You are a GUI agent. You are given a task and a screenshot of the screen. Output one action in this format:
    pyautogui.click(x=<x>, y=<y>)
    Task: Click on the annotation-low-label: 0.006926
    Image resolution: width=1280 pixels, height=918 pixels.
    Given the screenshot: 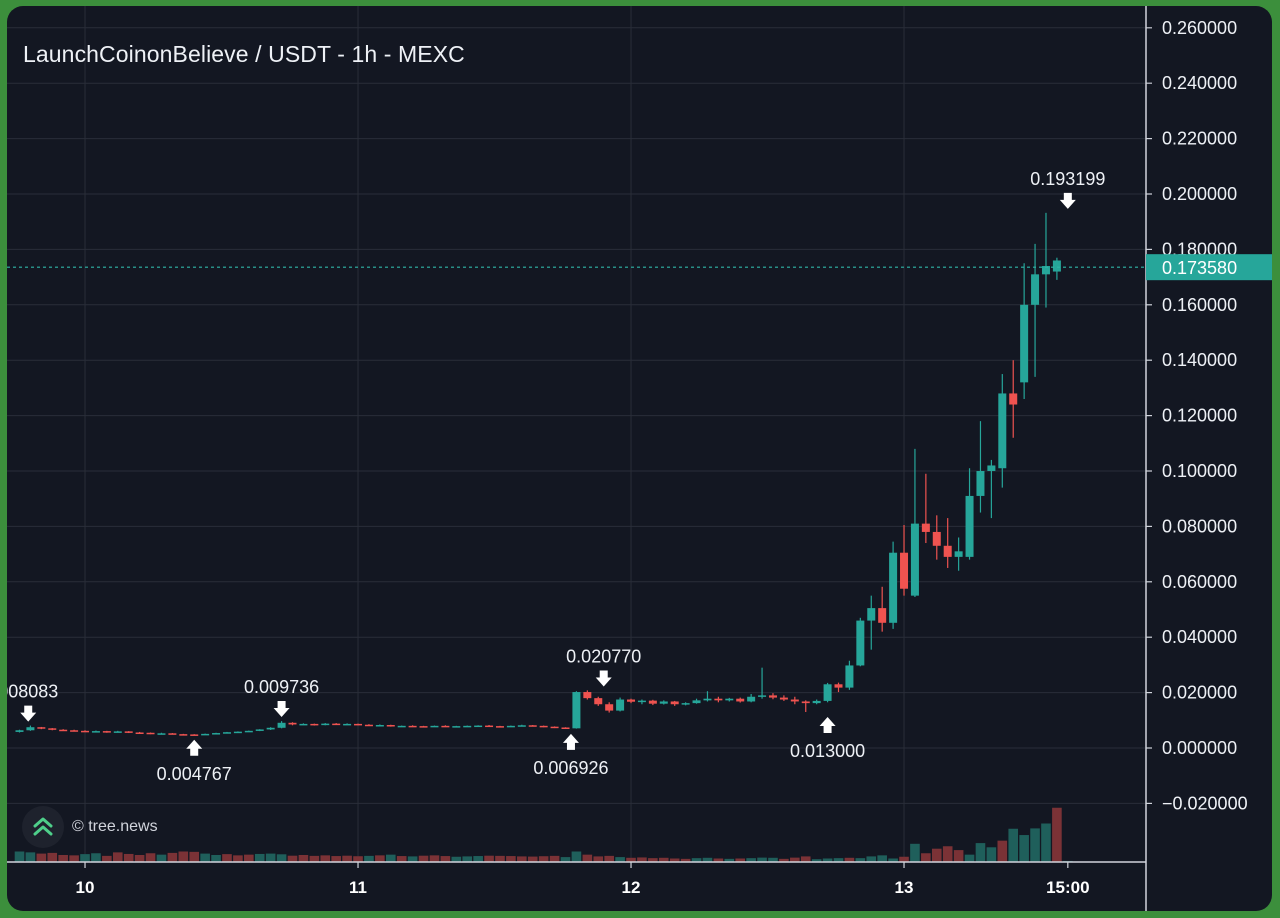 What is the action you would take?
    pyautogui.click(x=570, y=768)
    